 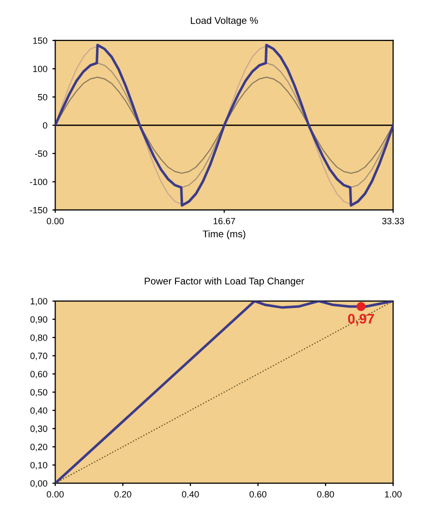 I want to click on data-label: 0,97, so click(x=361, y=320).